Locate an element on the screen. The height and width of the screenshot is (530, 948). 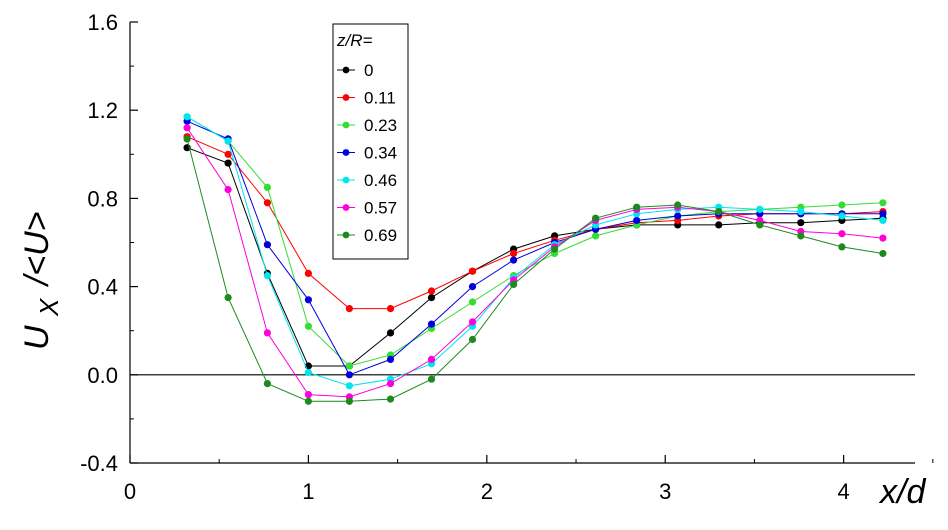
legend-label: 0.34 is located at coordinates (380, 153).